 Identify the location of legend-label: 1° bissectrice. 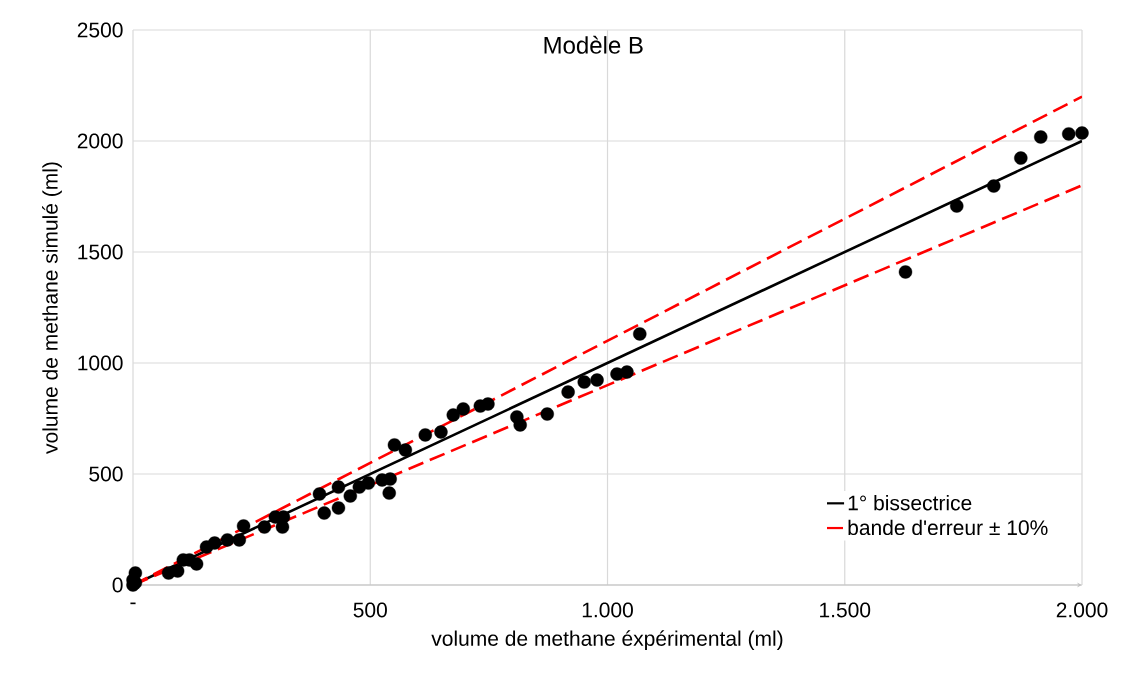
(910, 502).